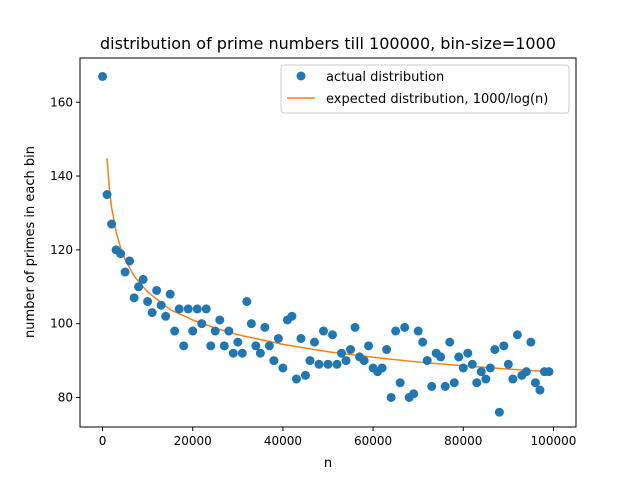  I want to click on legend-scatter-marker, so click(301, 76).